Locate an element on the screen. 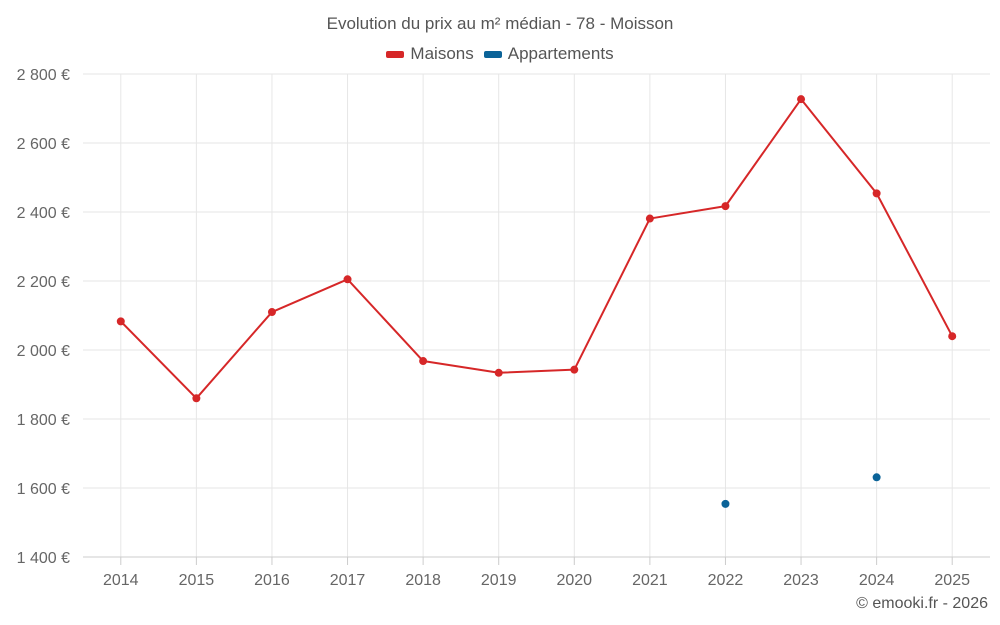  legend-swatch-maisons is located at coordinates (395, 54).